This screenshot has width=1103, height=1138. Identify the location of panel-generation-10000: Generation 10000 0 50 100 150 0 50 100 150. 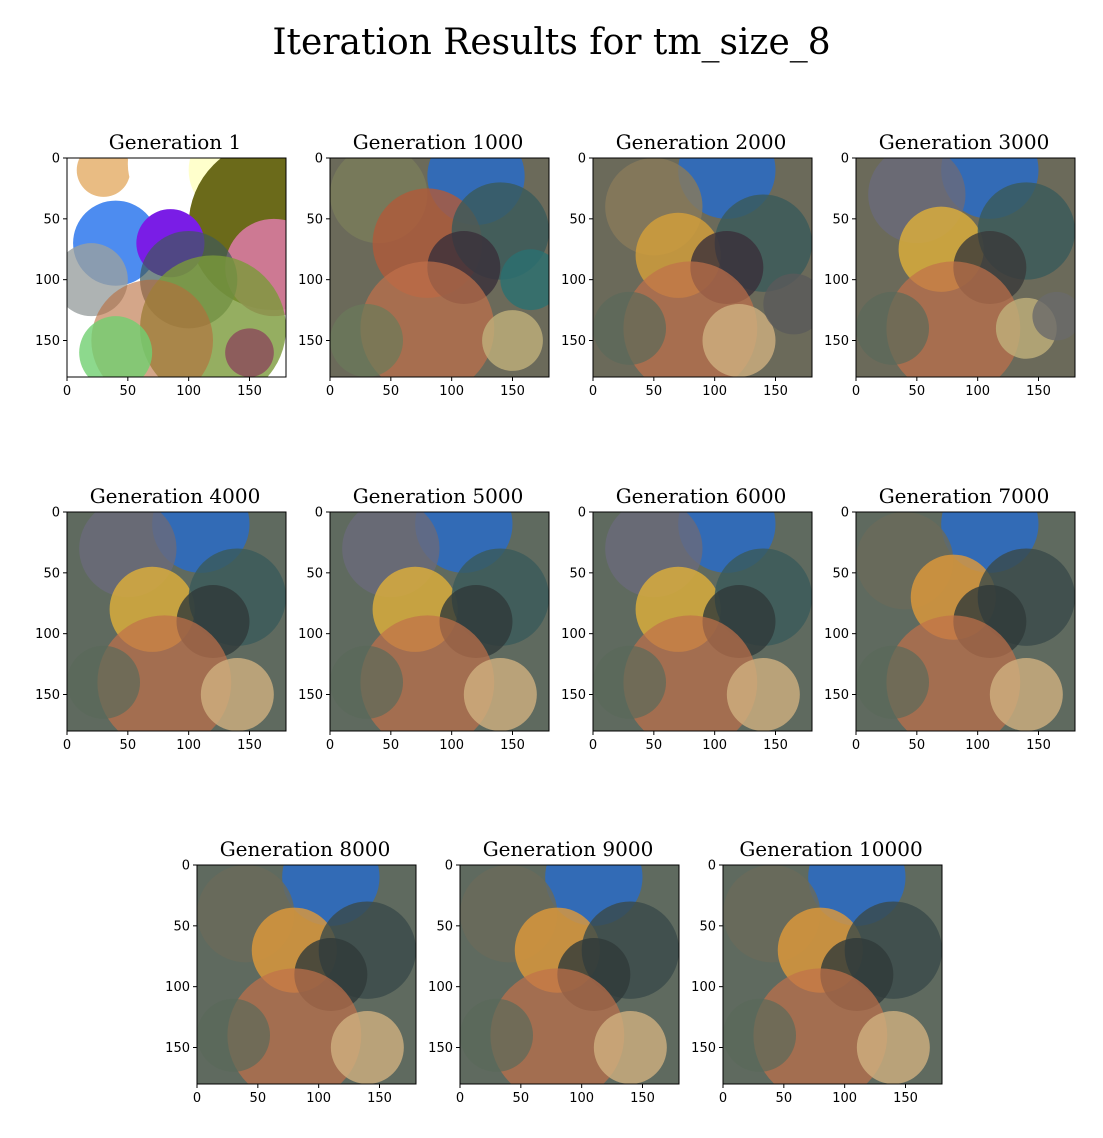
(830, 977).